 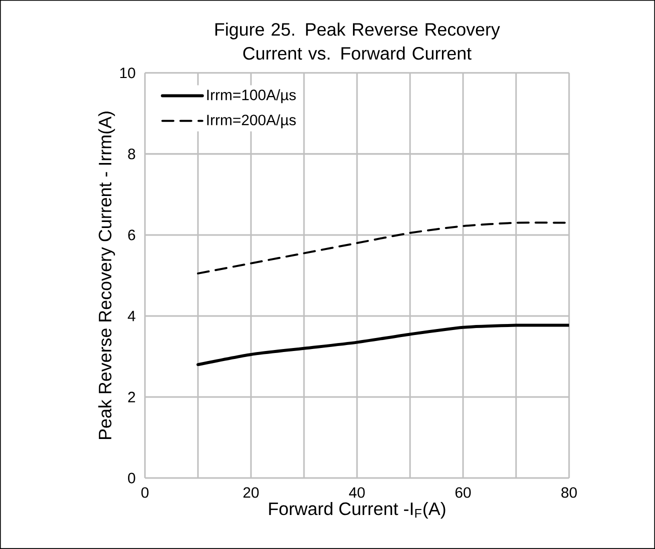 I want to click on x-tick-label: 20, so click(x=251, y=492).